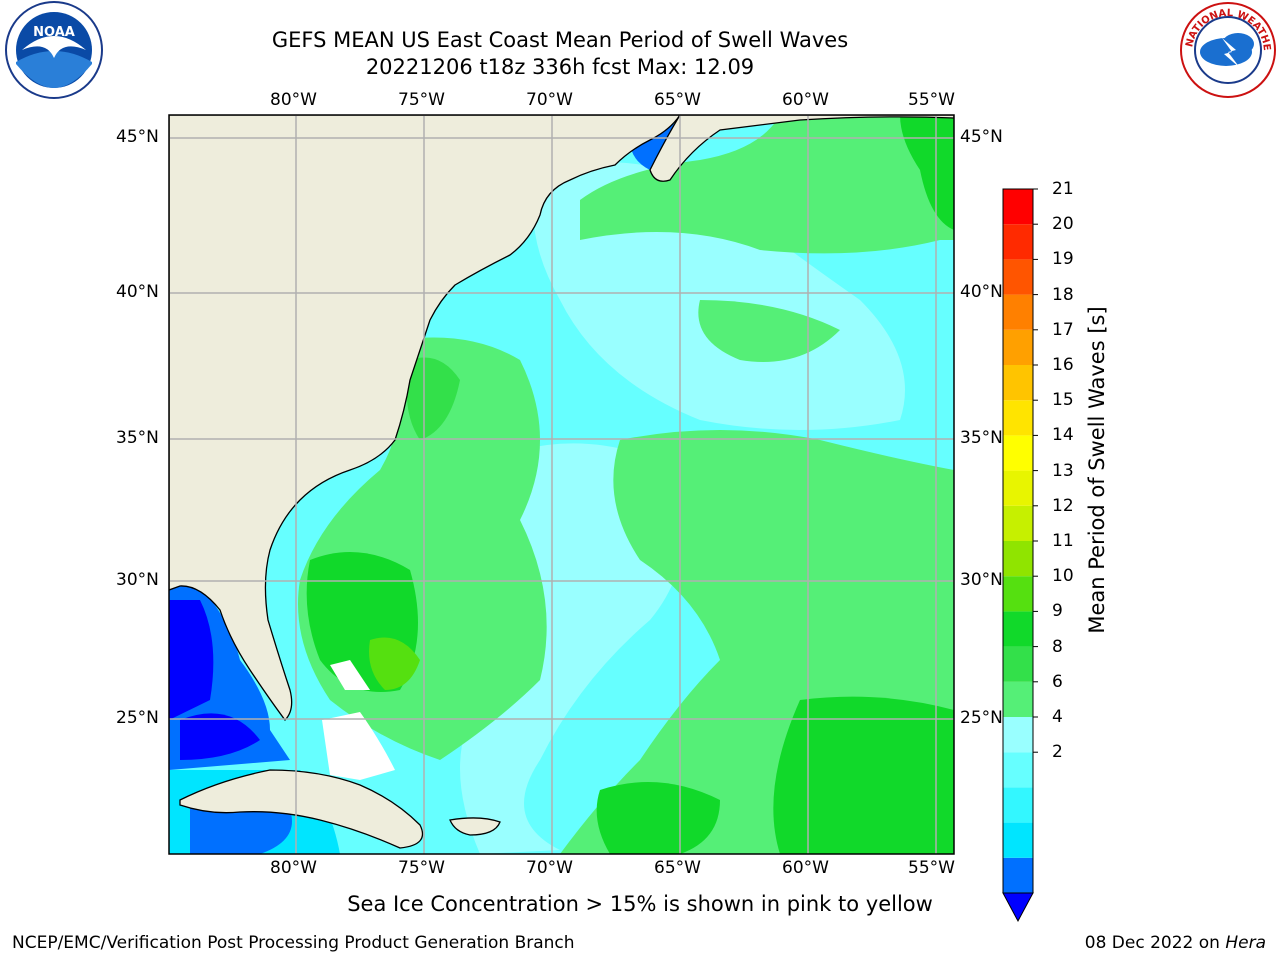 Image resolution: width=1280 pixels, height=960 pixels. I want to click on colorbar-tick-label: 18, so click(1063, 294).